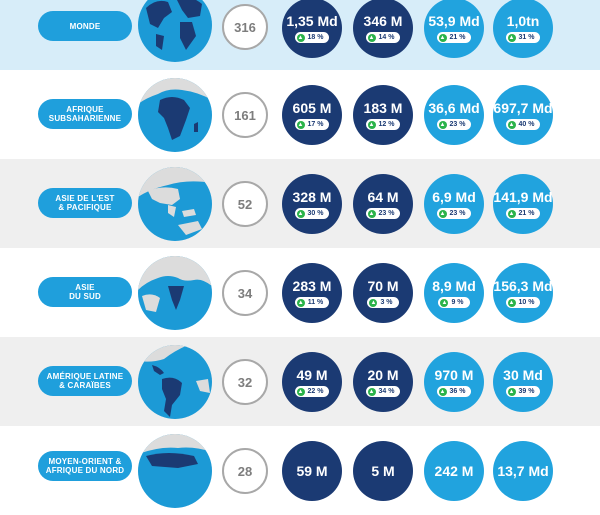 The height and width of the screenshot is (515, 600). What do you see at coordinates (523, 391) in the screenshot?
I see `change-badge: ▲ 39 %` at bounding box center [523, 391].